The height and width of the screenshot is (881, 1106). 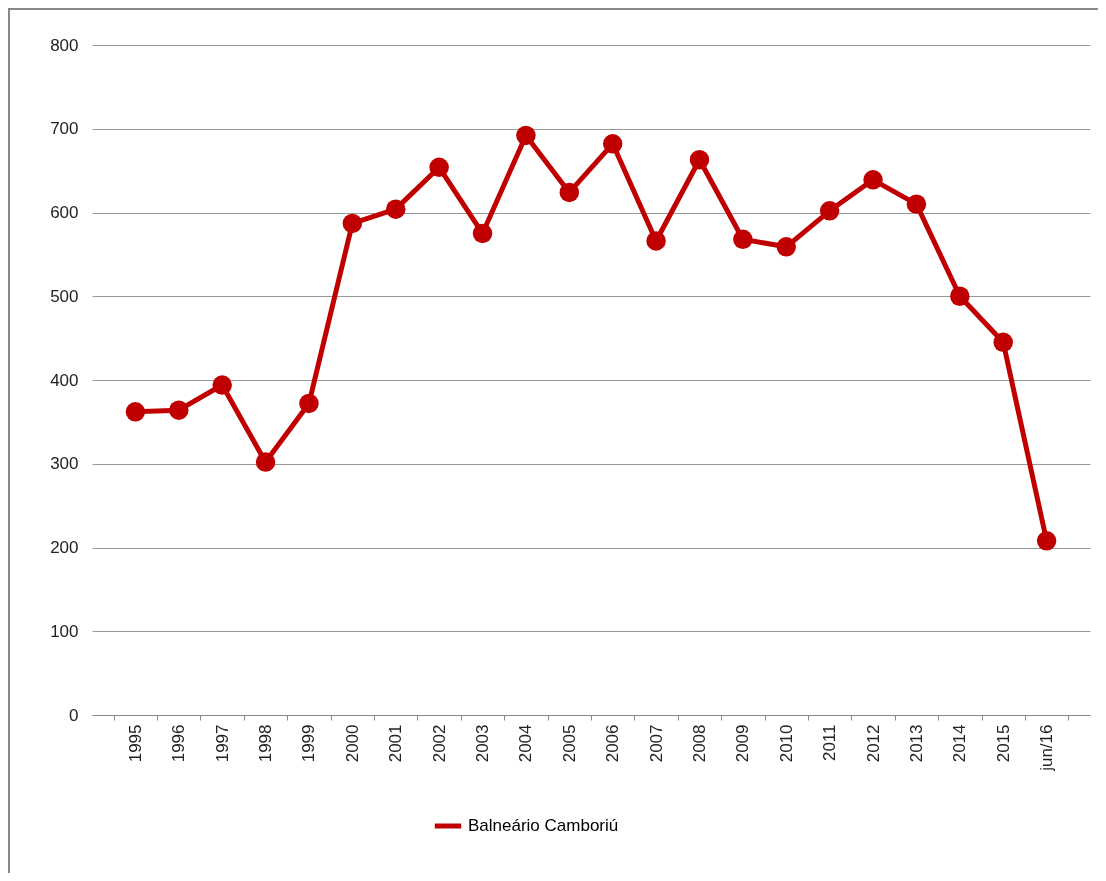 I want to click on x-tick-label: 2001, so click(x=396, y=743).